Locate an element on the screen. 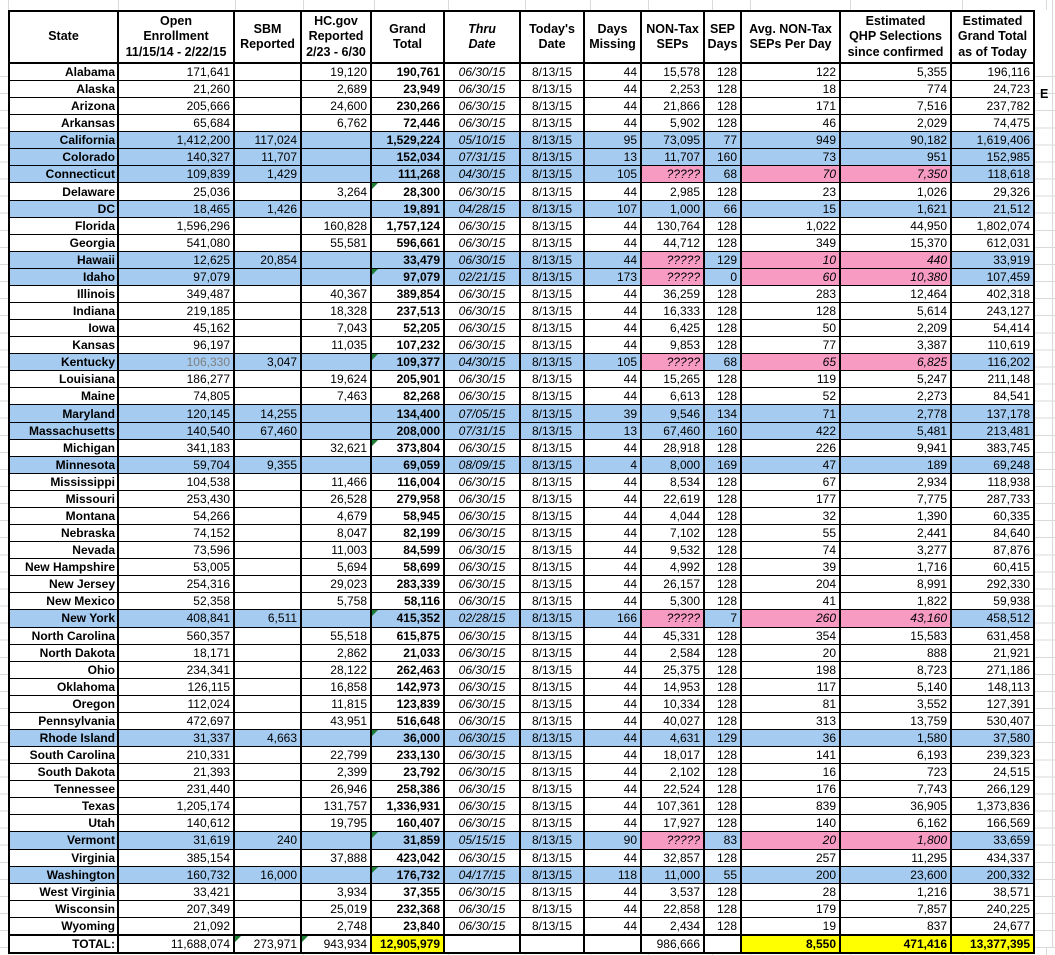  cell-open: 385,154 is located at coordinates (176, 857).